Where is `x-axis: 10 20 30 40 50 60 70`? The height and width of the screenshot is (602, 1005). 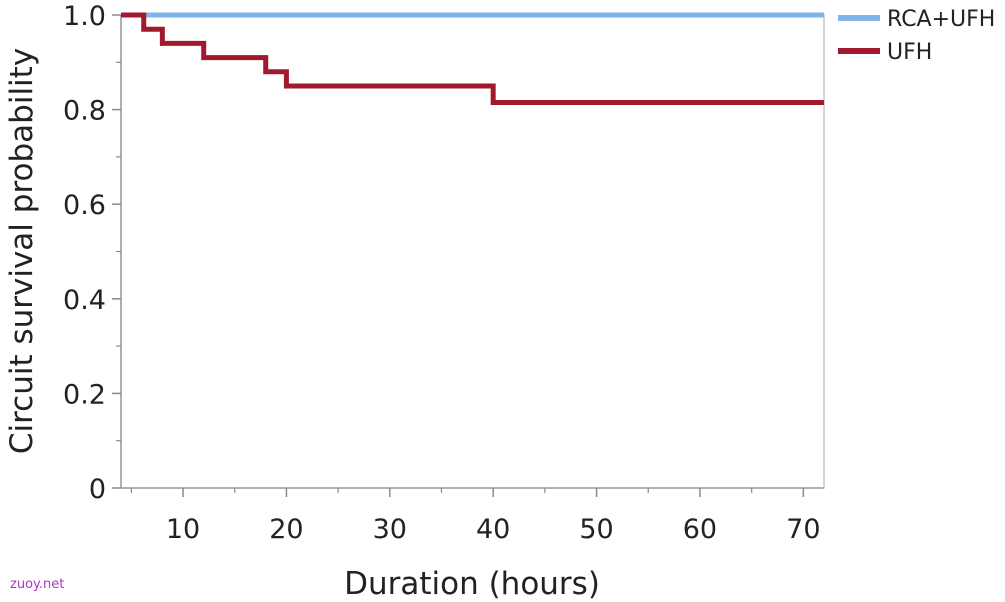 x-axis: 10 20 30 40 50 60 70 is located at coordinates (475, 516).